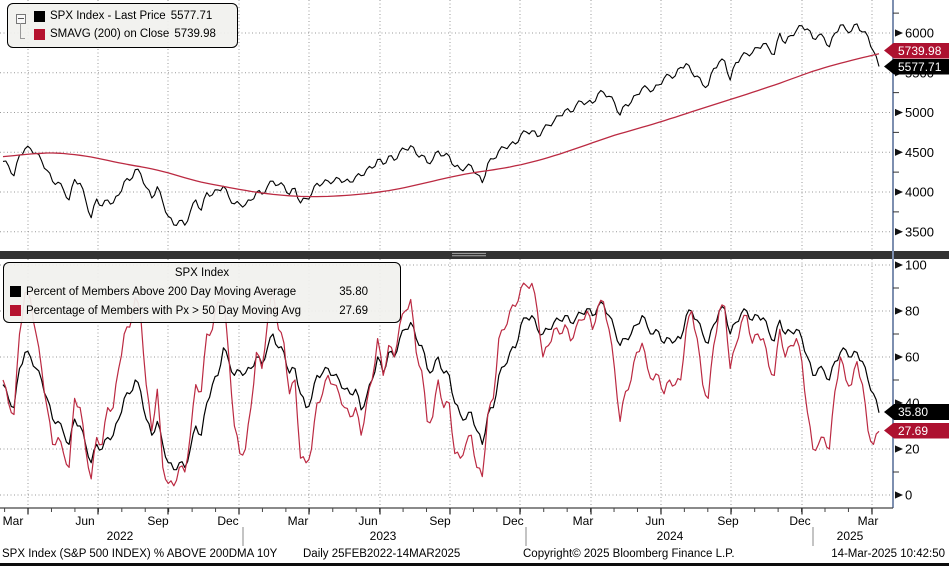  Describe the element at coordinates (120, 536) in the screenshot. I see `year-label: 2022` at that location.